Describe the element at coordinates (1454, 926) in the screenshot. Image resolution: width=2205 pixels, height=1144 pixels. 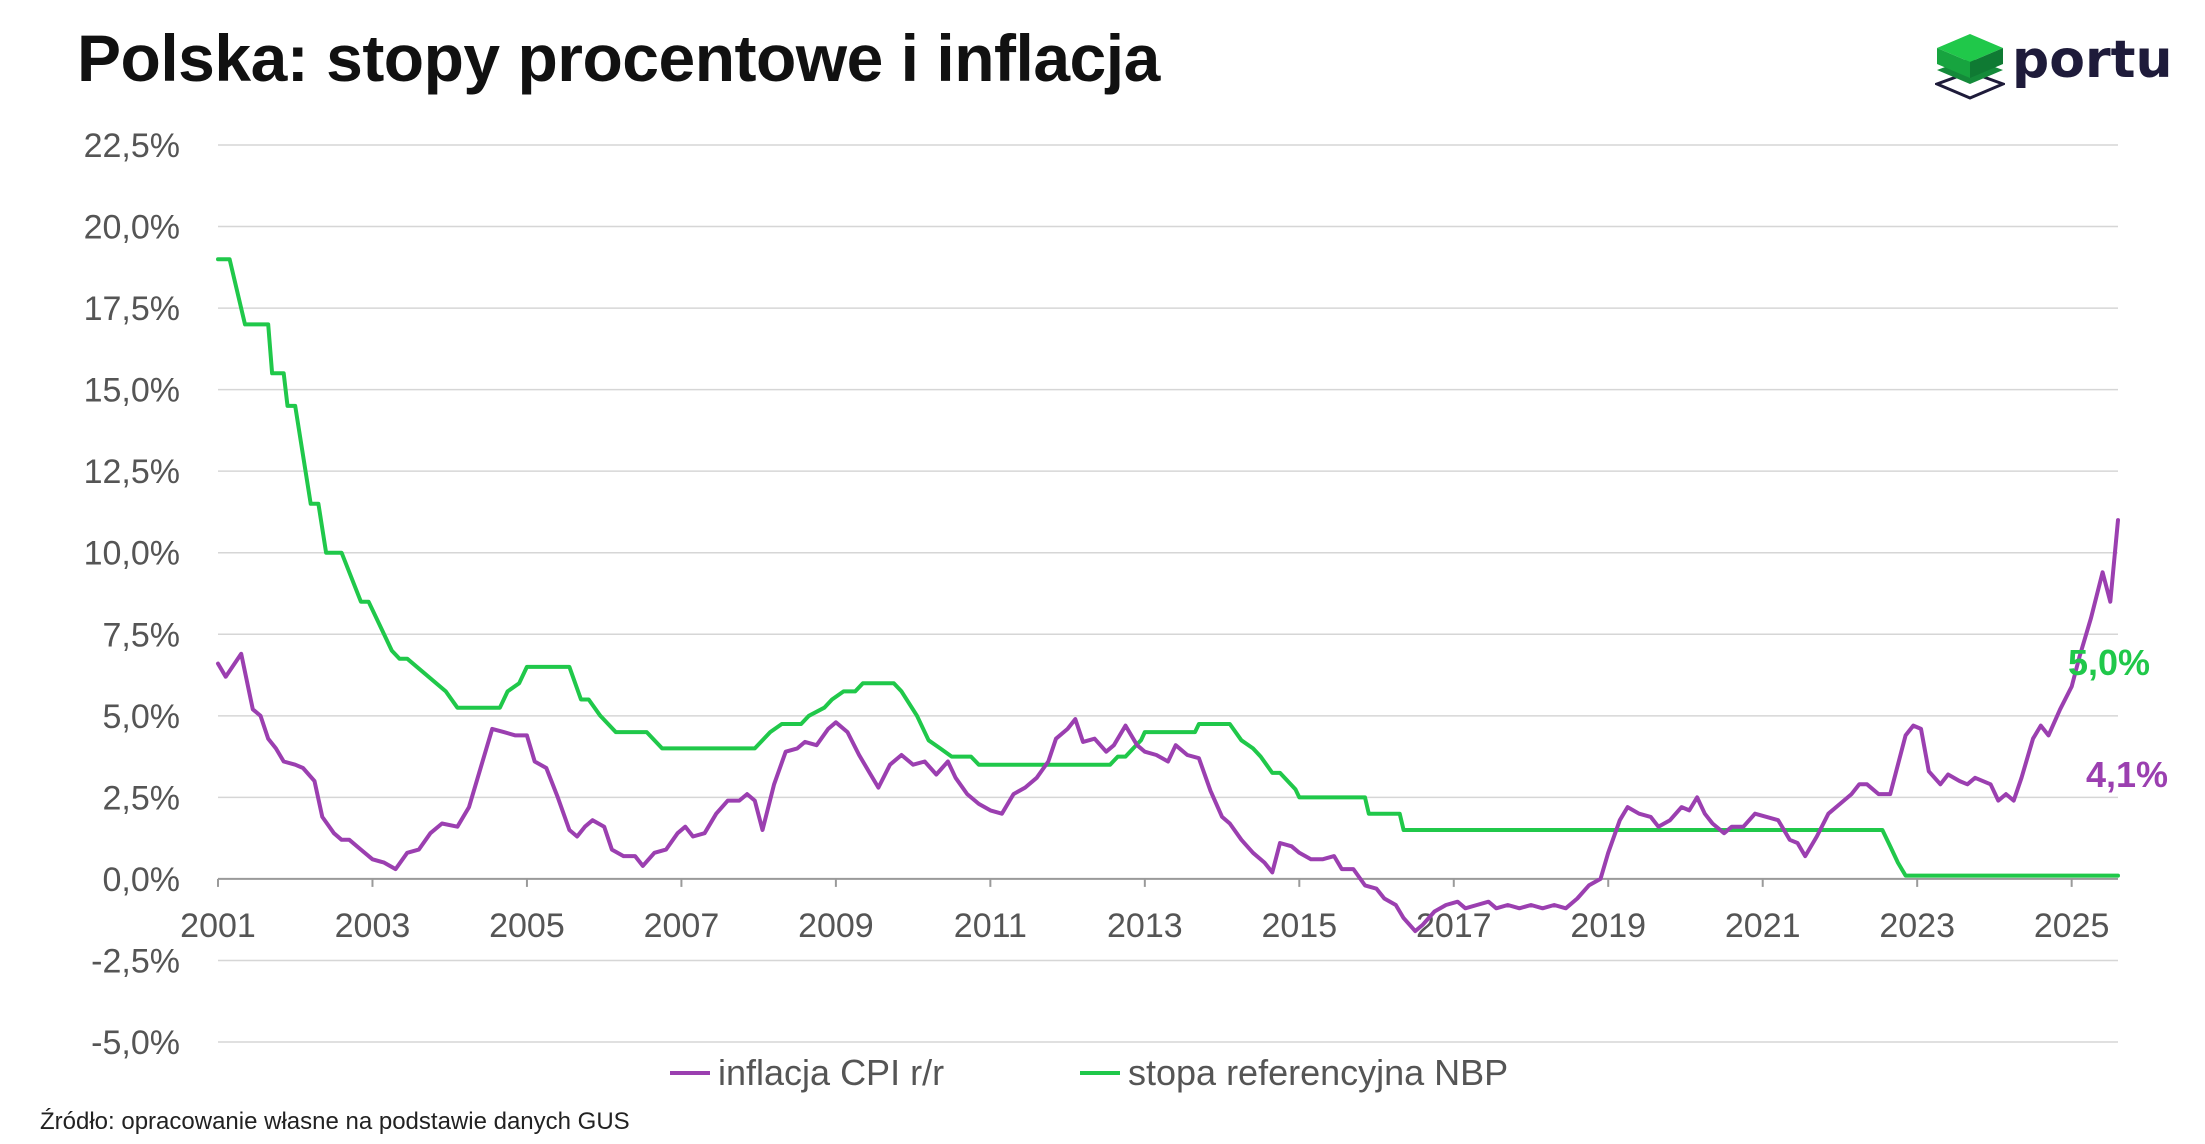
I see `x-tick-label: 2017` at that location.